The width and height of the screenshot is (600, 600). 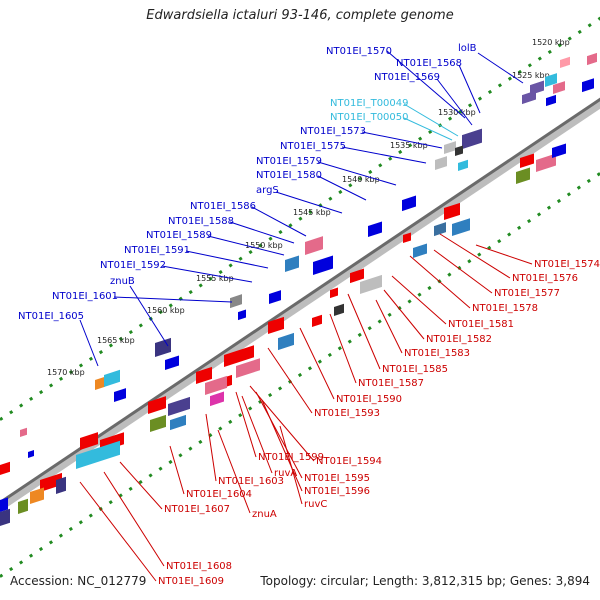 I want to click on gene-label: NT01EI_1579, so click(x=289, y=161).